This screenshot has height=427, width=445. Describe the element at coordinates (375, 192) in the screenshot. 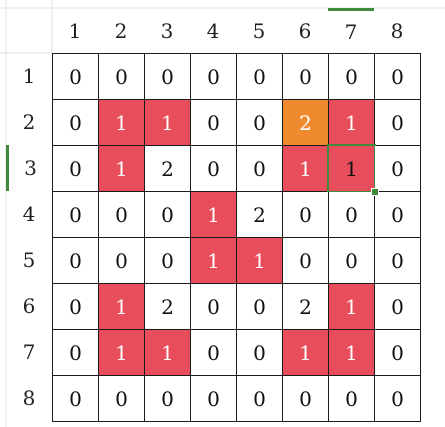

I see `fill-handle` at that location.